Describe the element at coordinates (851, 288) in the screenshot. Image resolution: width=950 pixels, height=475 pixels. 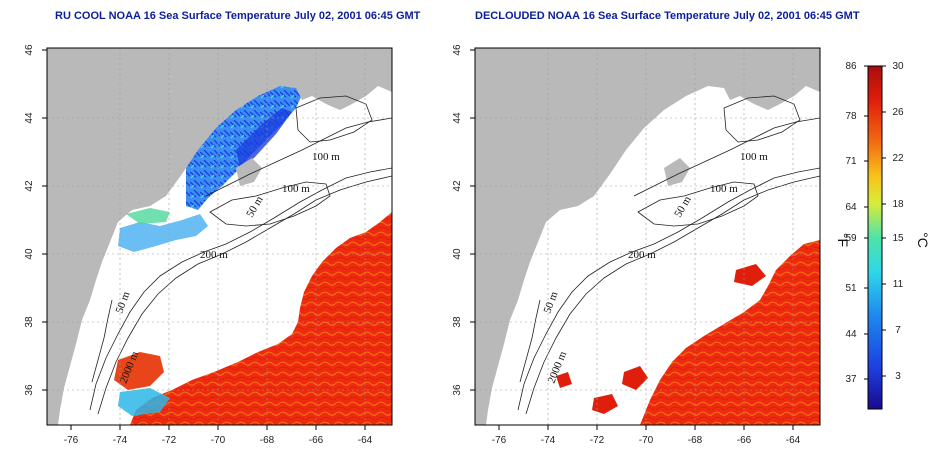
I see `fahrenheit-tick-label: 51` at that location.